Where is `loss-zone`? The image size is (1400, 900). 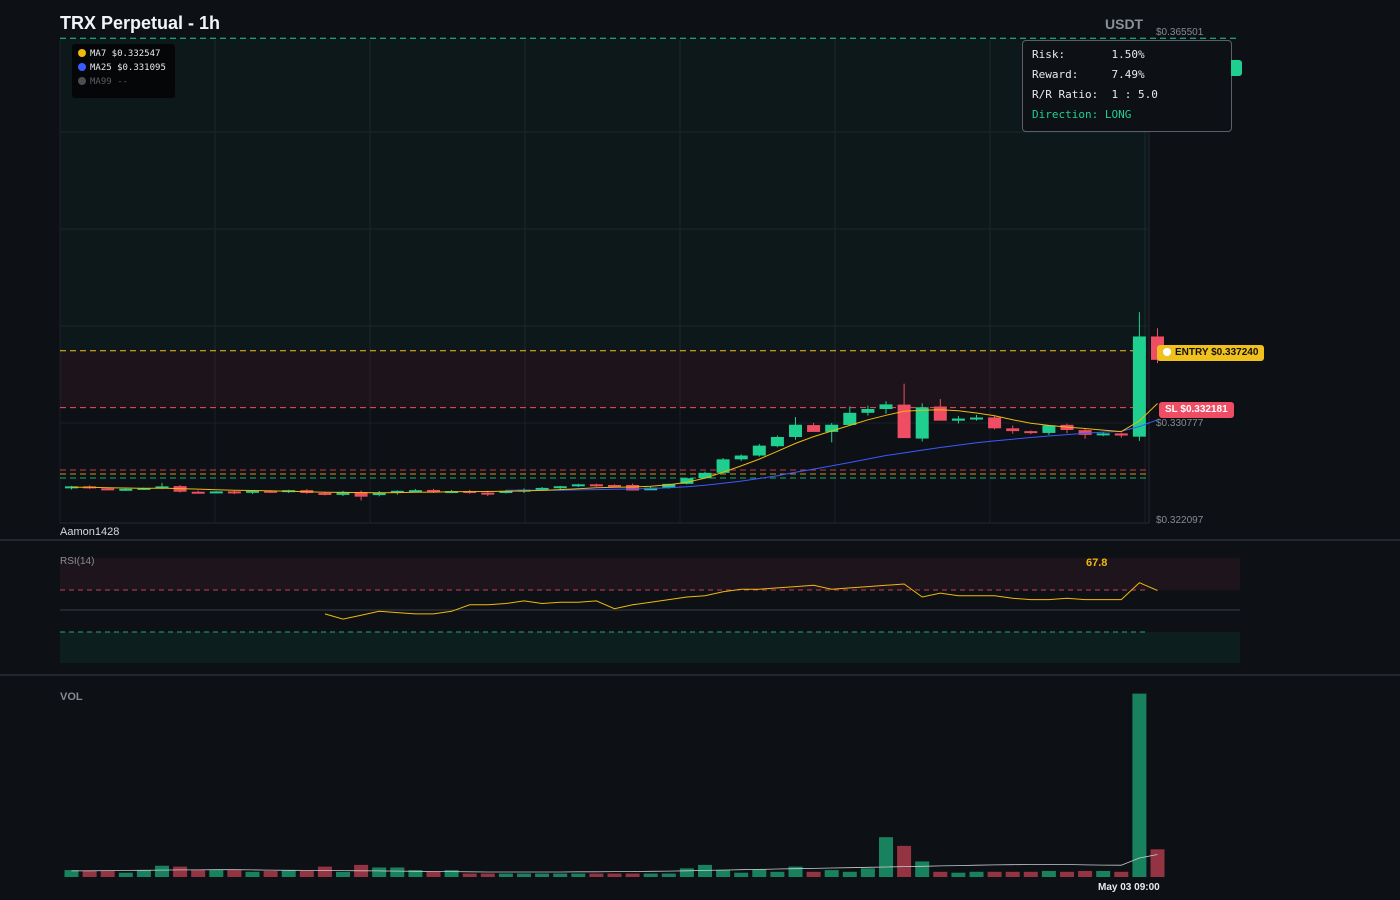 loss-zone is located at coordinates (604, 379).